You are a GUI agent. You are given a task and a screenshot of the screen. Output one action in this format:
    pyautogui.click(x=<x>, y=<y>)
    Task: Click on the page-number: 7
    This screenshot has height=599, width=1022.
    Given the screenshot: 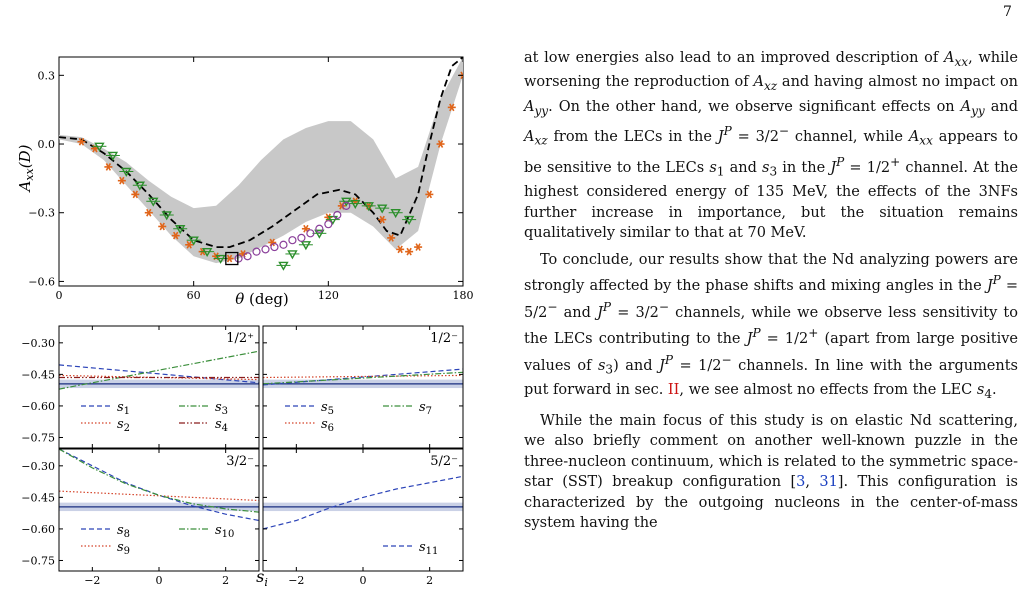 What is the action you would take?
    pyautogui.click(x=1007, y=12)
    